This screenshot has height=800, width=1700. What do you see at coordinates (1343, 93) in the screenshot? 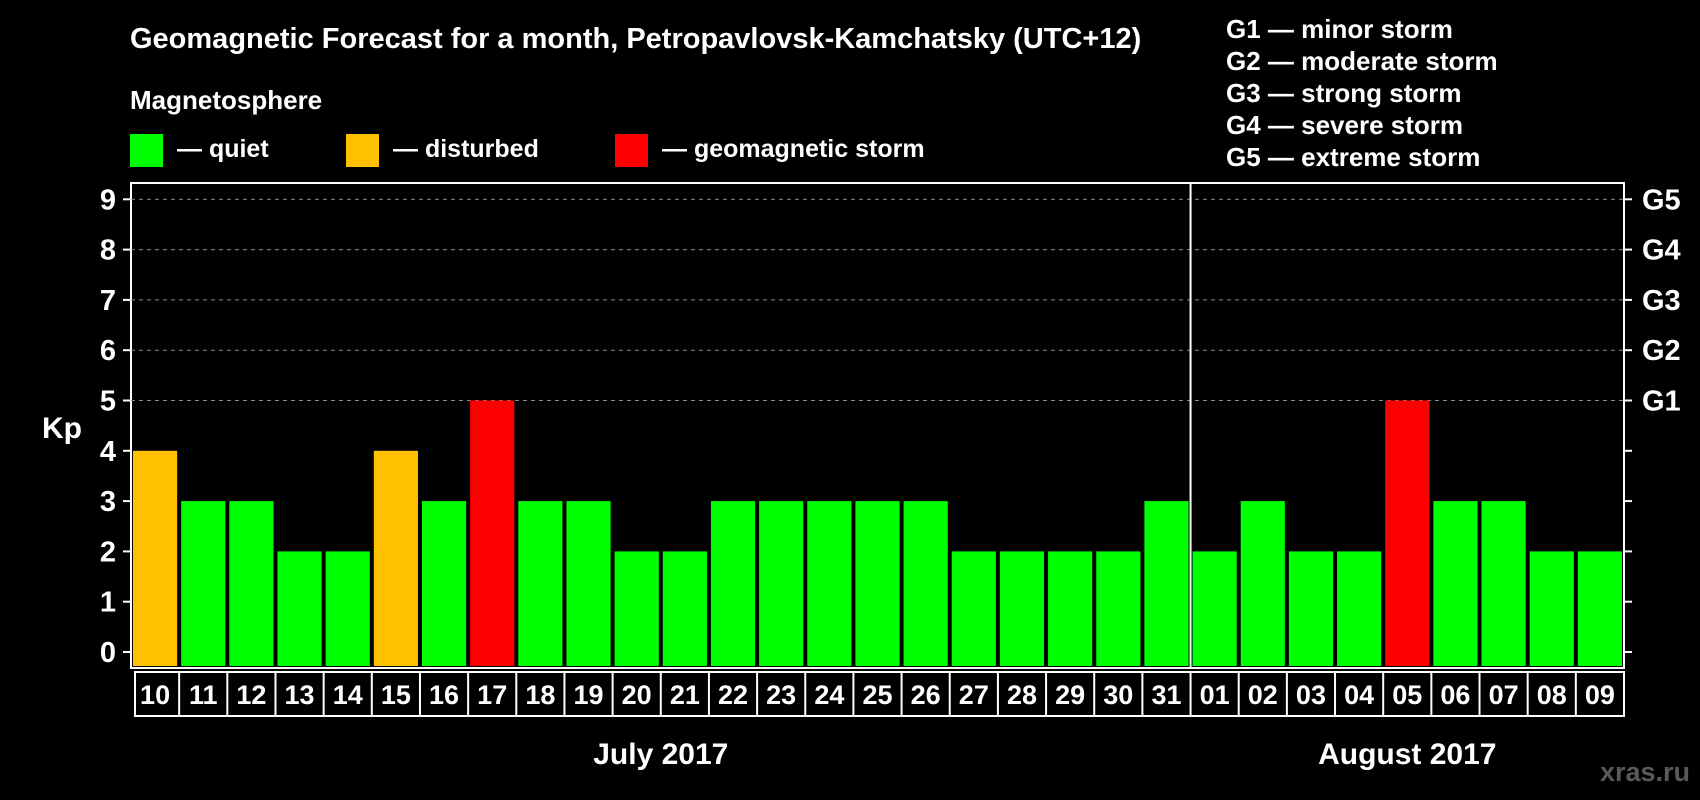
I see `storm-scale-g3: G3 — strong storm` at bounding box center [1343, 93].